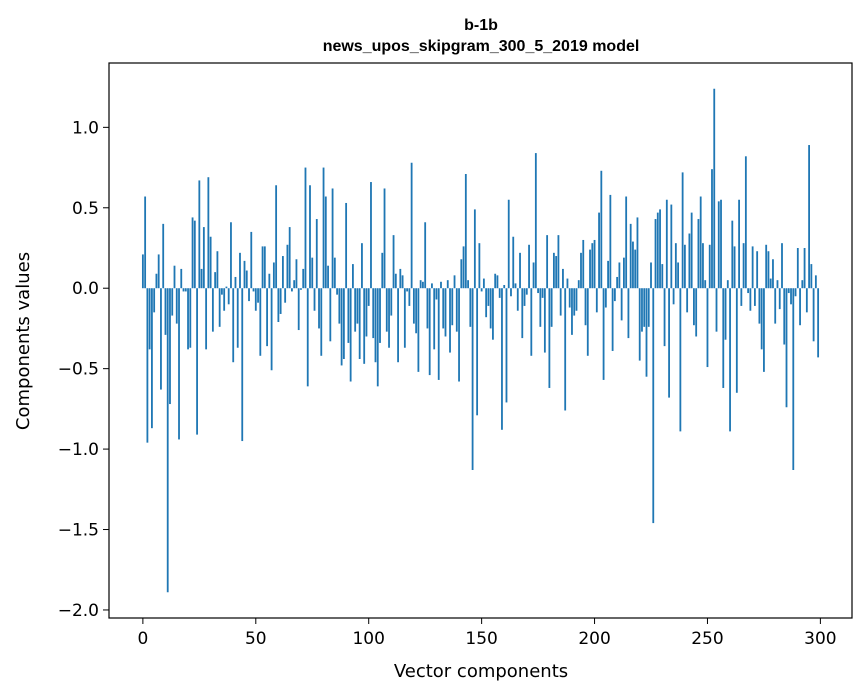  Describe the element at coordinates (78, 370) in the screenshot. I see `y-tick-label: −0.5` at that location.